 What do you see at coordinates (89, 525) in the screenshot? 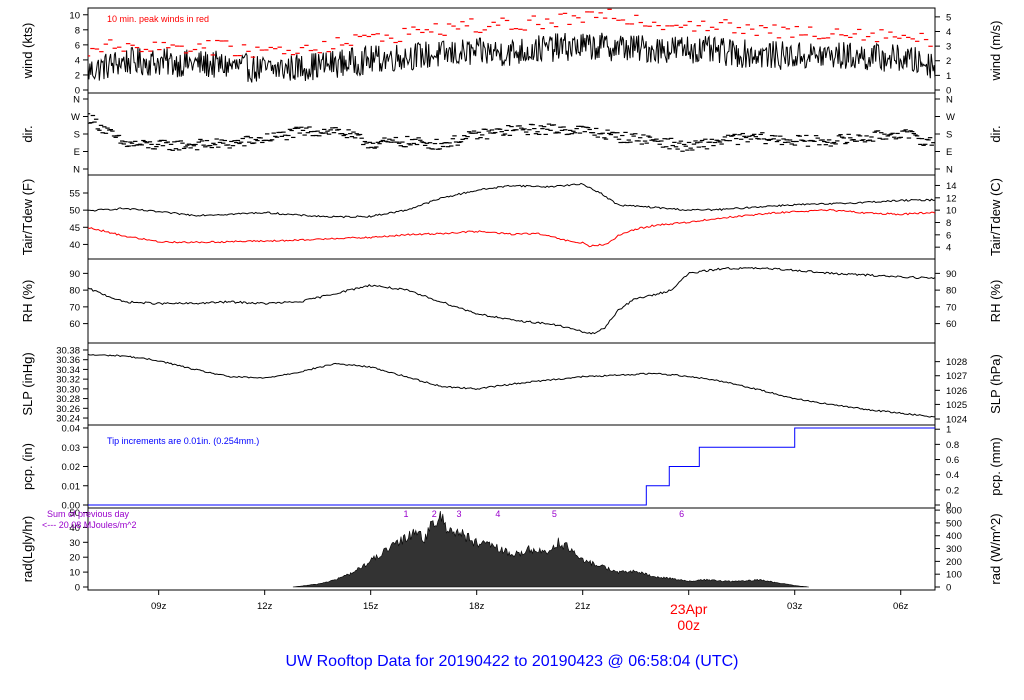
I see `annotation-2: <--- 20.08 MJoules/m^2` at bounding box center [89, 525].